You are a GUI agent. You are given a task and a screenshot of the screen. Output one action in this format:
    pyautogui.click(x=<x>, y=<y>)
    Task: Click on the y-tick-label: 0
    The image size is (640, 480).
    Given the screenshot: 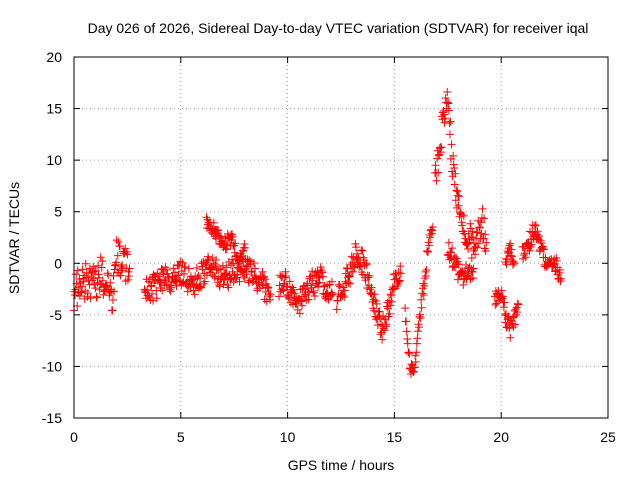 What is the action you would take?
    pyautogui.click(x=58, y=263)
    